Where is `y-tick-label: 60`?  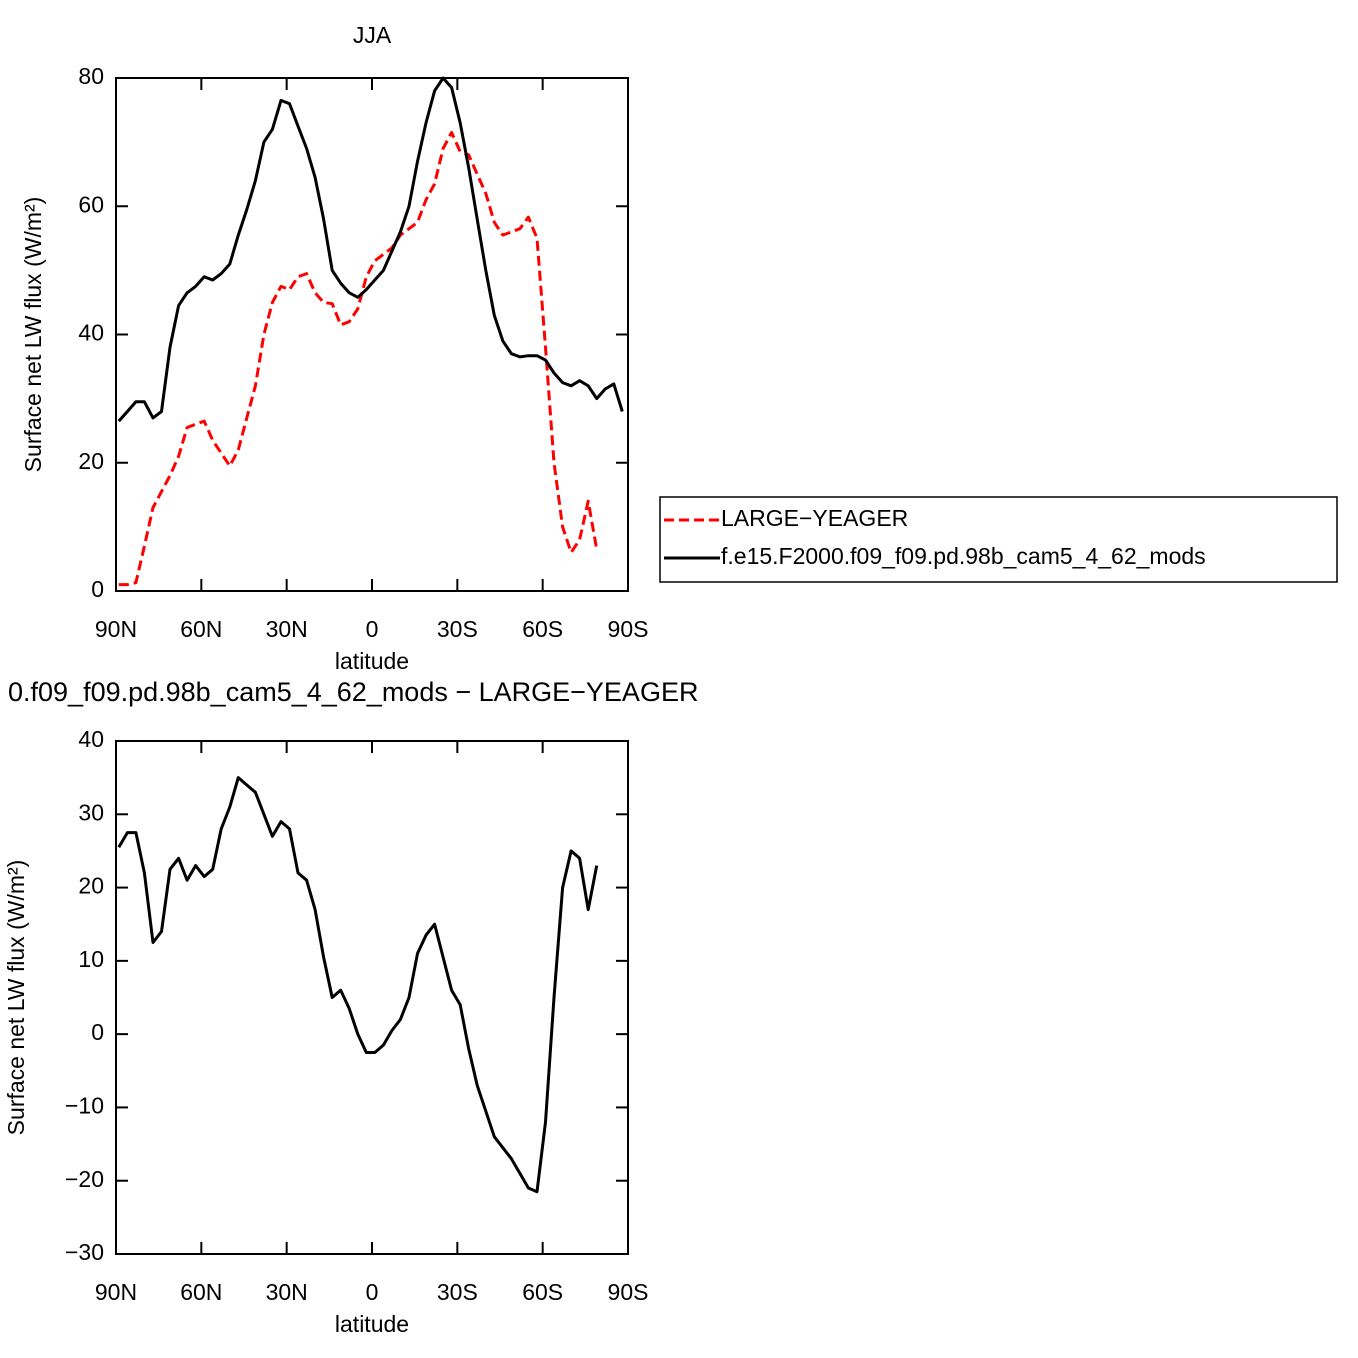 y-tick-label: 60 is located at coordinates (91, 204).